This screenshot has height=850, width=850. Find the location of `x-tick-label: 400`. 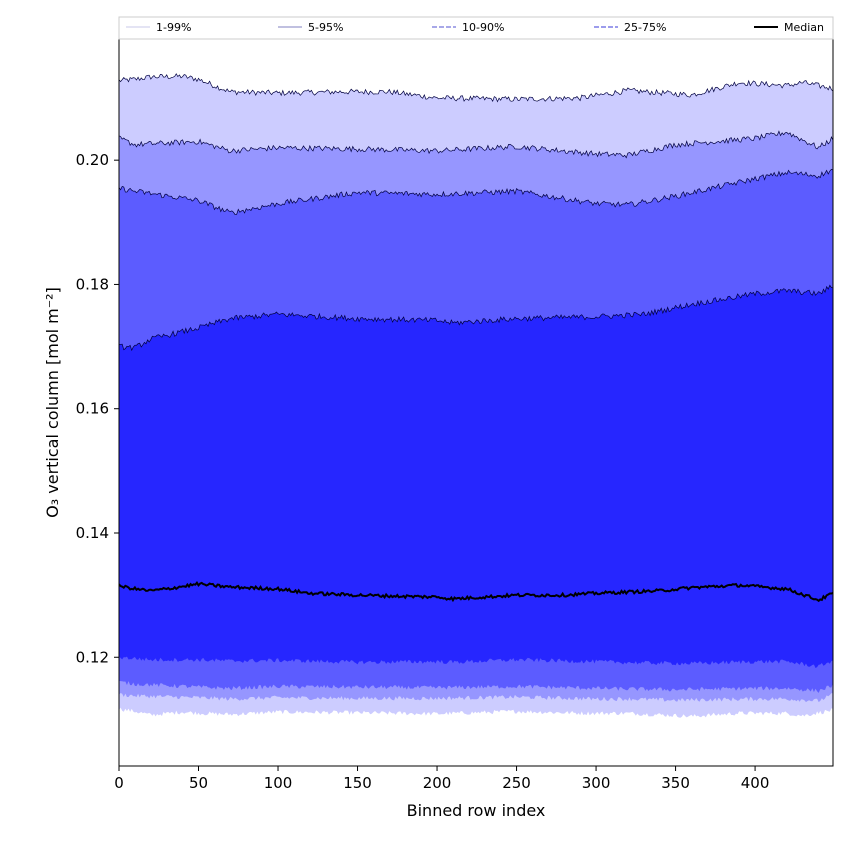

x-tick-label: 400 is located at coordinates (755, 783).